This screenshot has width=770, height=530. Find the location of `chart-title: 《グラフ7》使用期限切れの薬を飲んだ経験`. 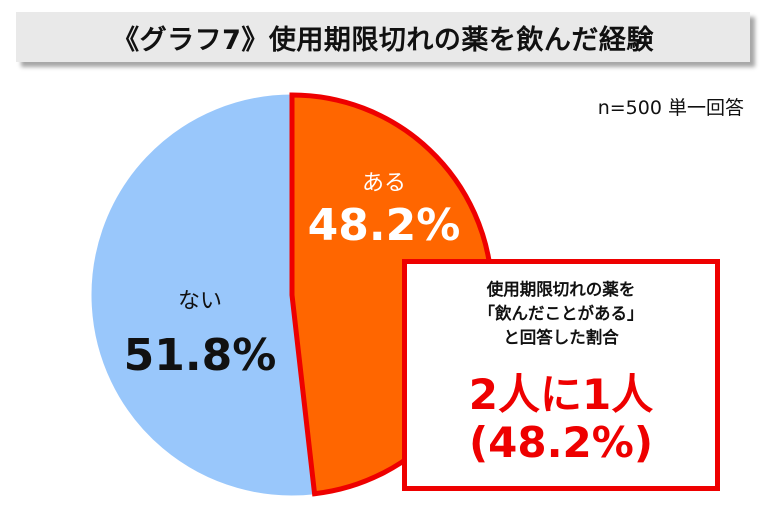

chart-title: 《グラフ7》使用期限切れの薬を飲んだ経験 is located at coordinates (383, 40).